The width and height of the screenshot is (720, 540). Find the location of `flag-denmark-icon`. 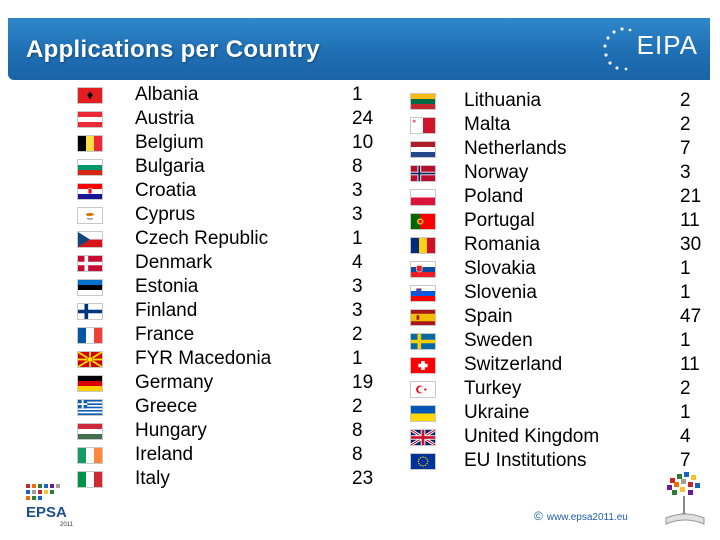

flag-denmark-icon is located at coordinates (90, 263).